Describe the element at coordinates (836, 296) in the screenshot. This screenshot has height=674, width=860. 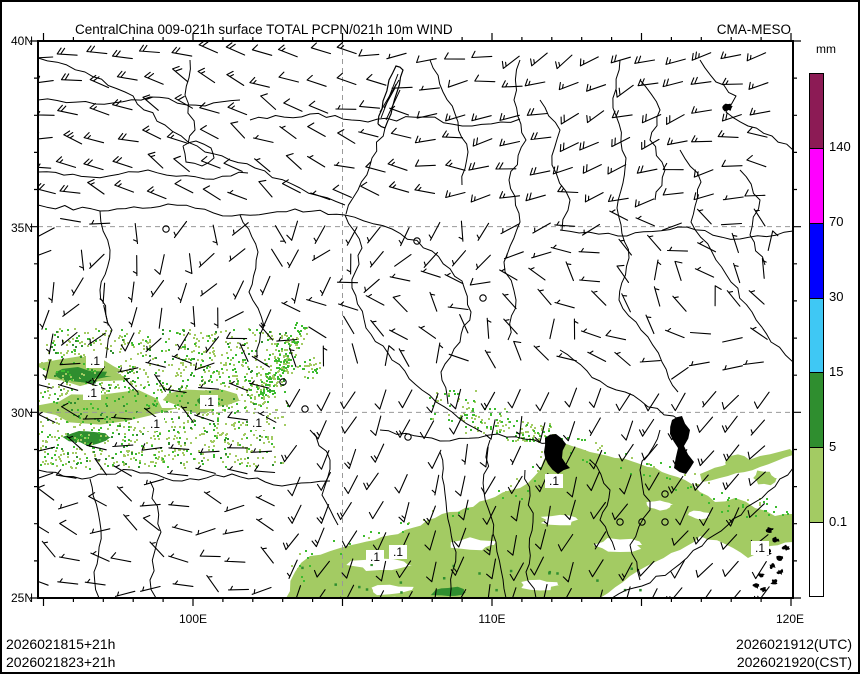
I see `colorbar-value-30: 30` at that location.